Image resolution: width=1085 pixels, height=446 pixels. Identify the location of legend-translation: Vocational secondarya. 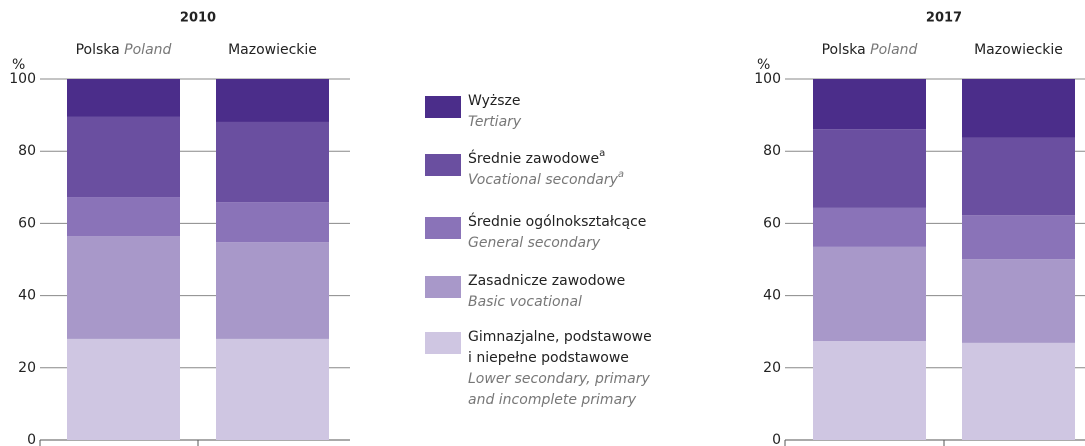
(546, 178).